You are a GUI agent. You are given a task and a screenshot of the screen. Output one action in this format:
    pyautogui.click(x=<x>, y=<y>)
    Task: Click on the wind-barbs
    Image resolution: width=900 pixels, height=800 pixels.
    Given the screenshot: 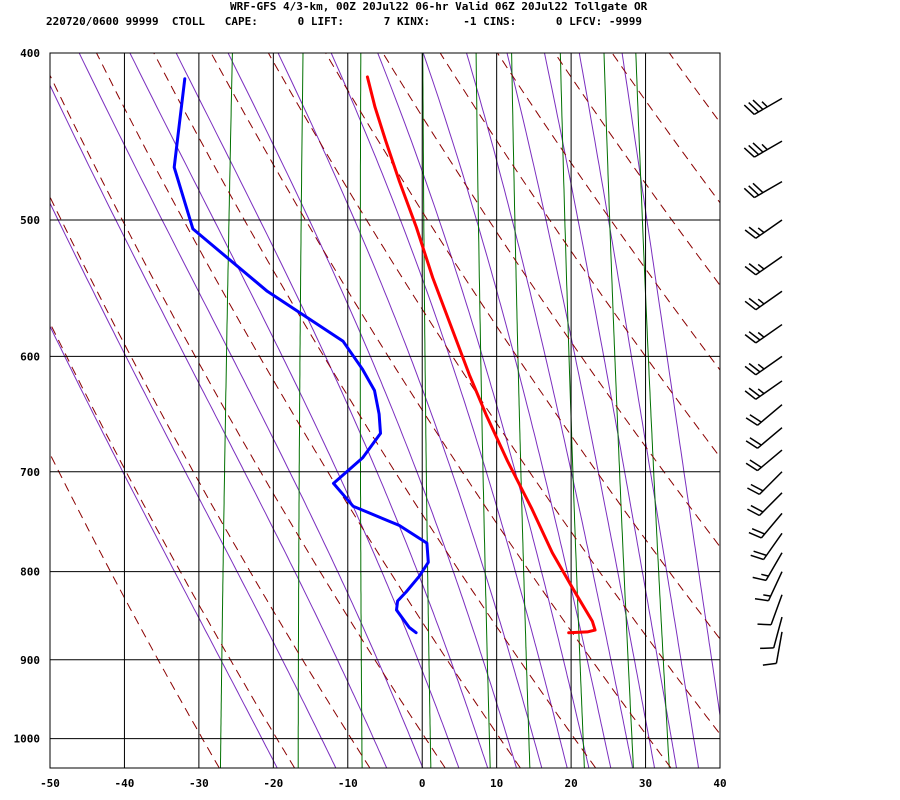 What is the action you would take?
    pyautogui.click(x=763, y=381)
    